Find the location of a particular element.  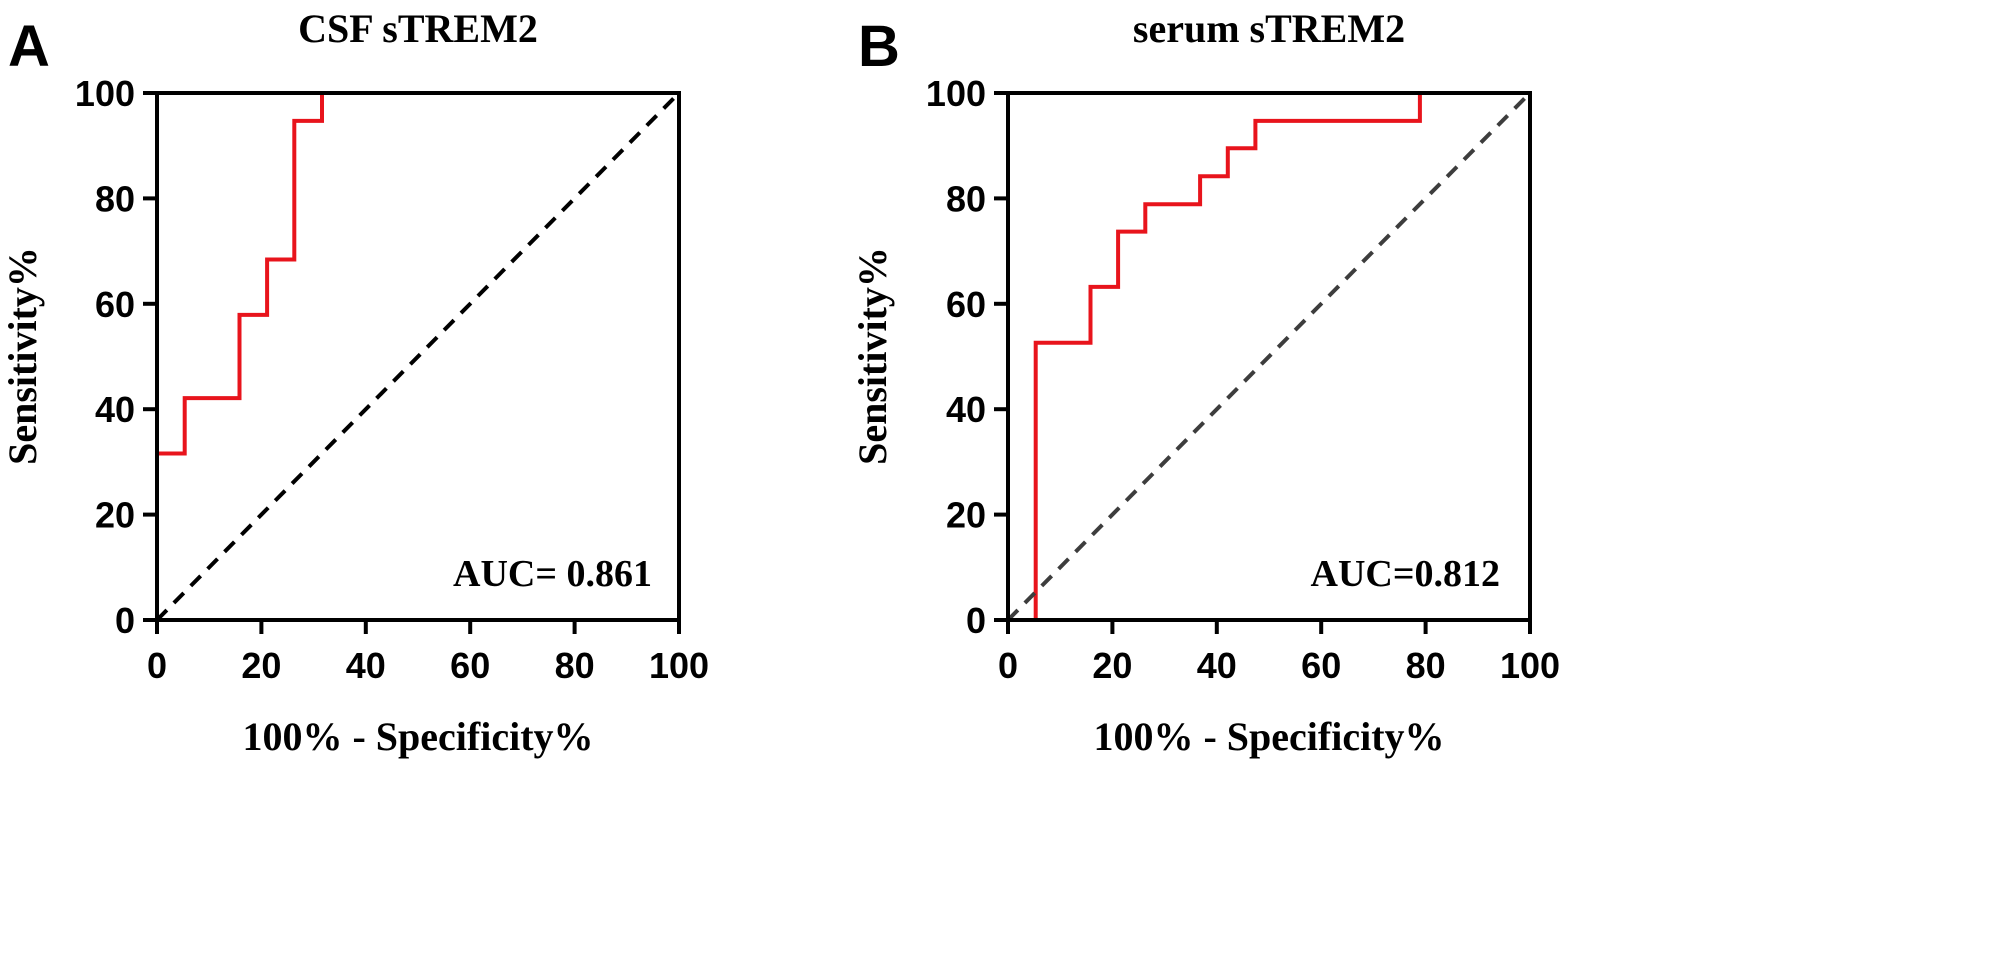

y-tick-label-b: 100 is located at coordinates (956, 93).